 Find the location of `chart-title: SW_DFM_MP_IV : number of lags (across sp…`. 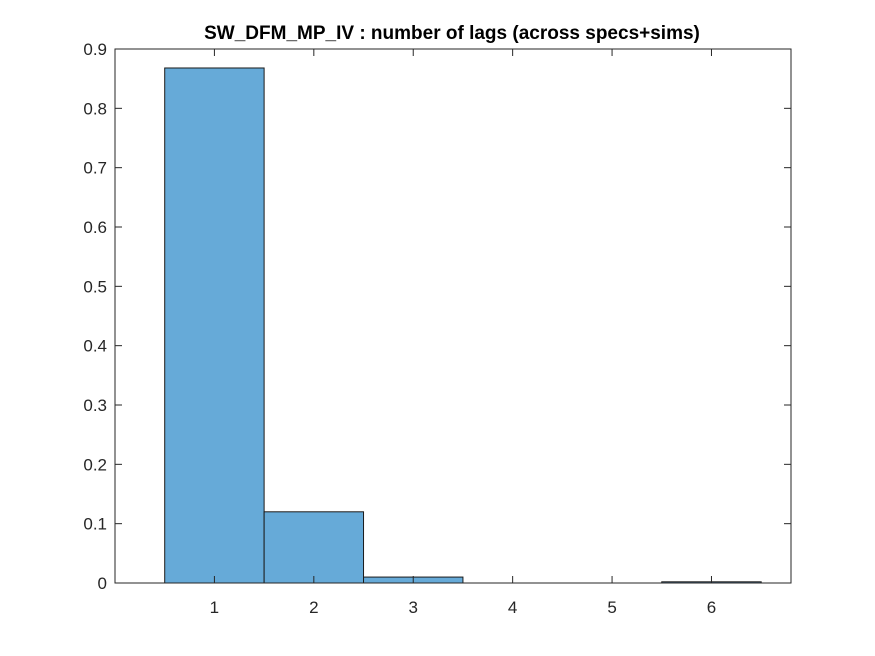

chart-title: SW_DFM_MP_IV : number of lags (across sp… is located at coordinates (452, 33).